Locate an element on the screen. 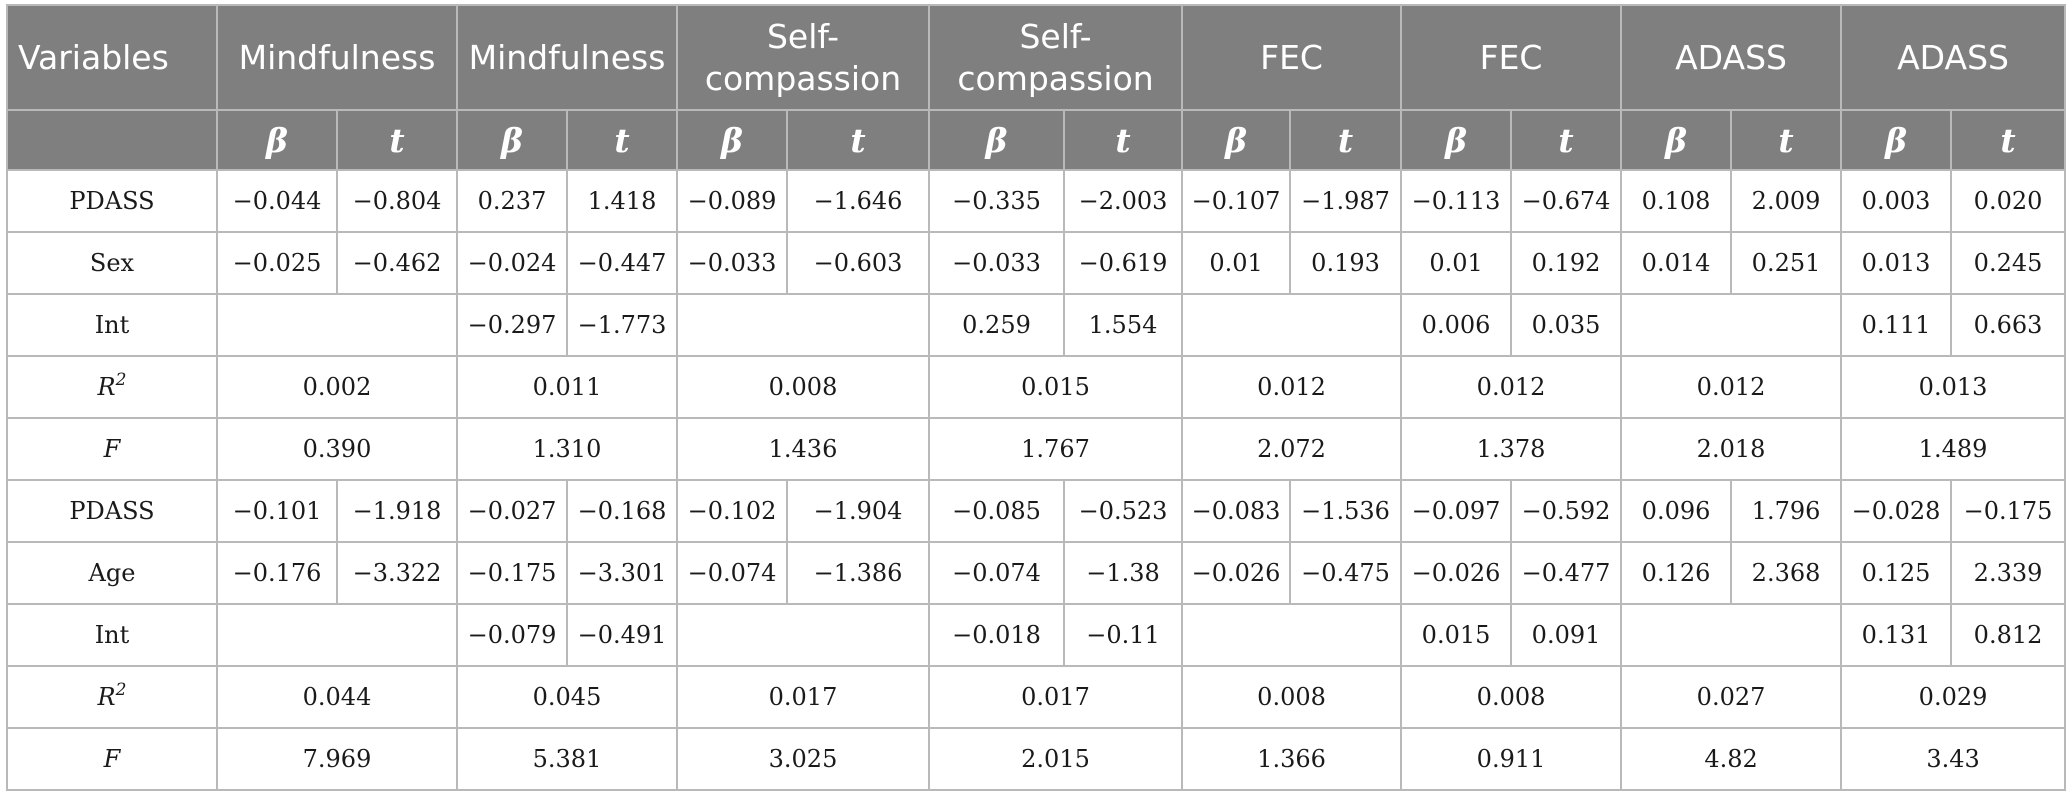 The height and width of the screenshot is (801, 2070). f-row: F 7.969 5.381 3.025 2.015 1.366 0.911 4.82 3.43 is located at coordinates (1036, 759).